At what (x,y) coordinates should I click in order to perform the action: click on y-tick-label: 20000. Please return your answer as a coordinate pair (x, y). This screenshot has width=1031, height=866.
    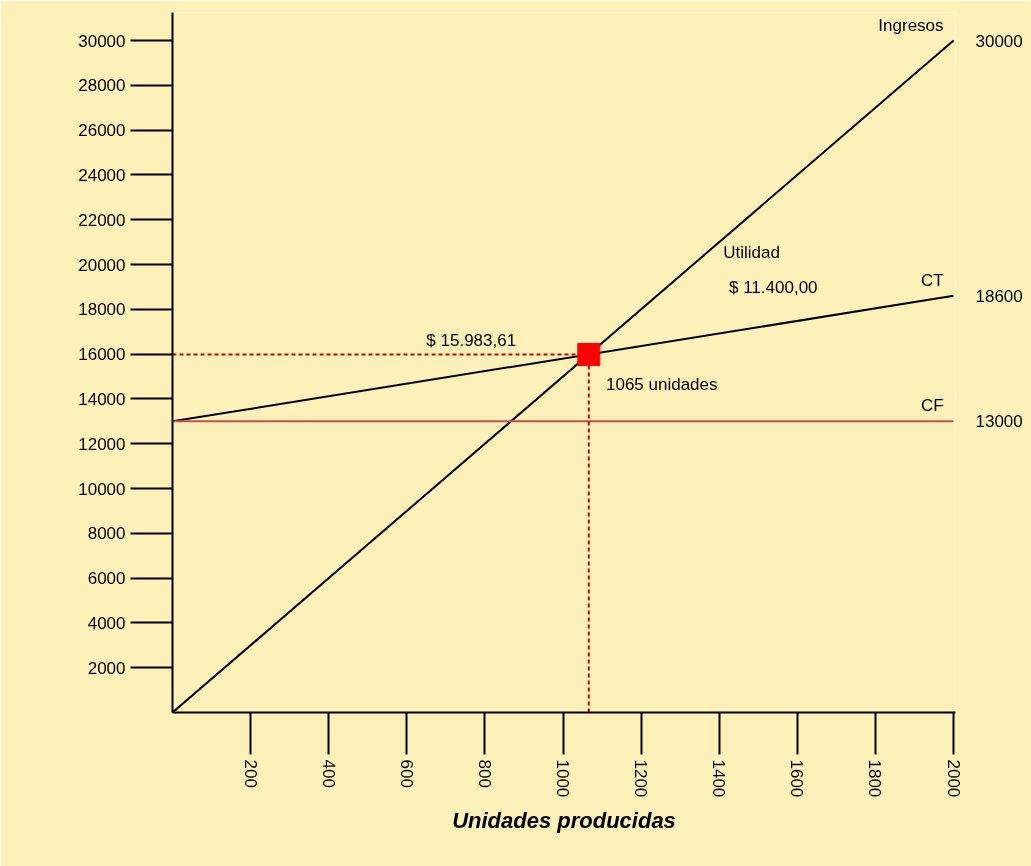
    Looking at the image, I should click on (102, 265).